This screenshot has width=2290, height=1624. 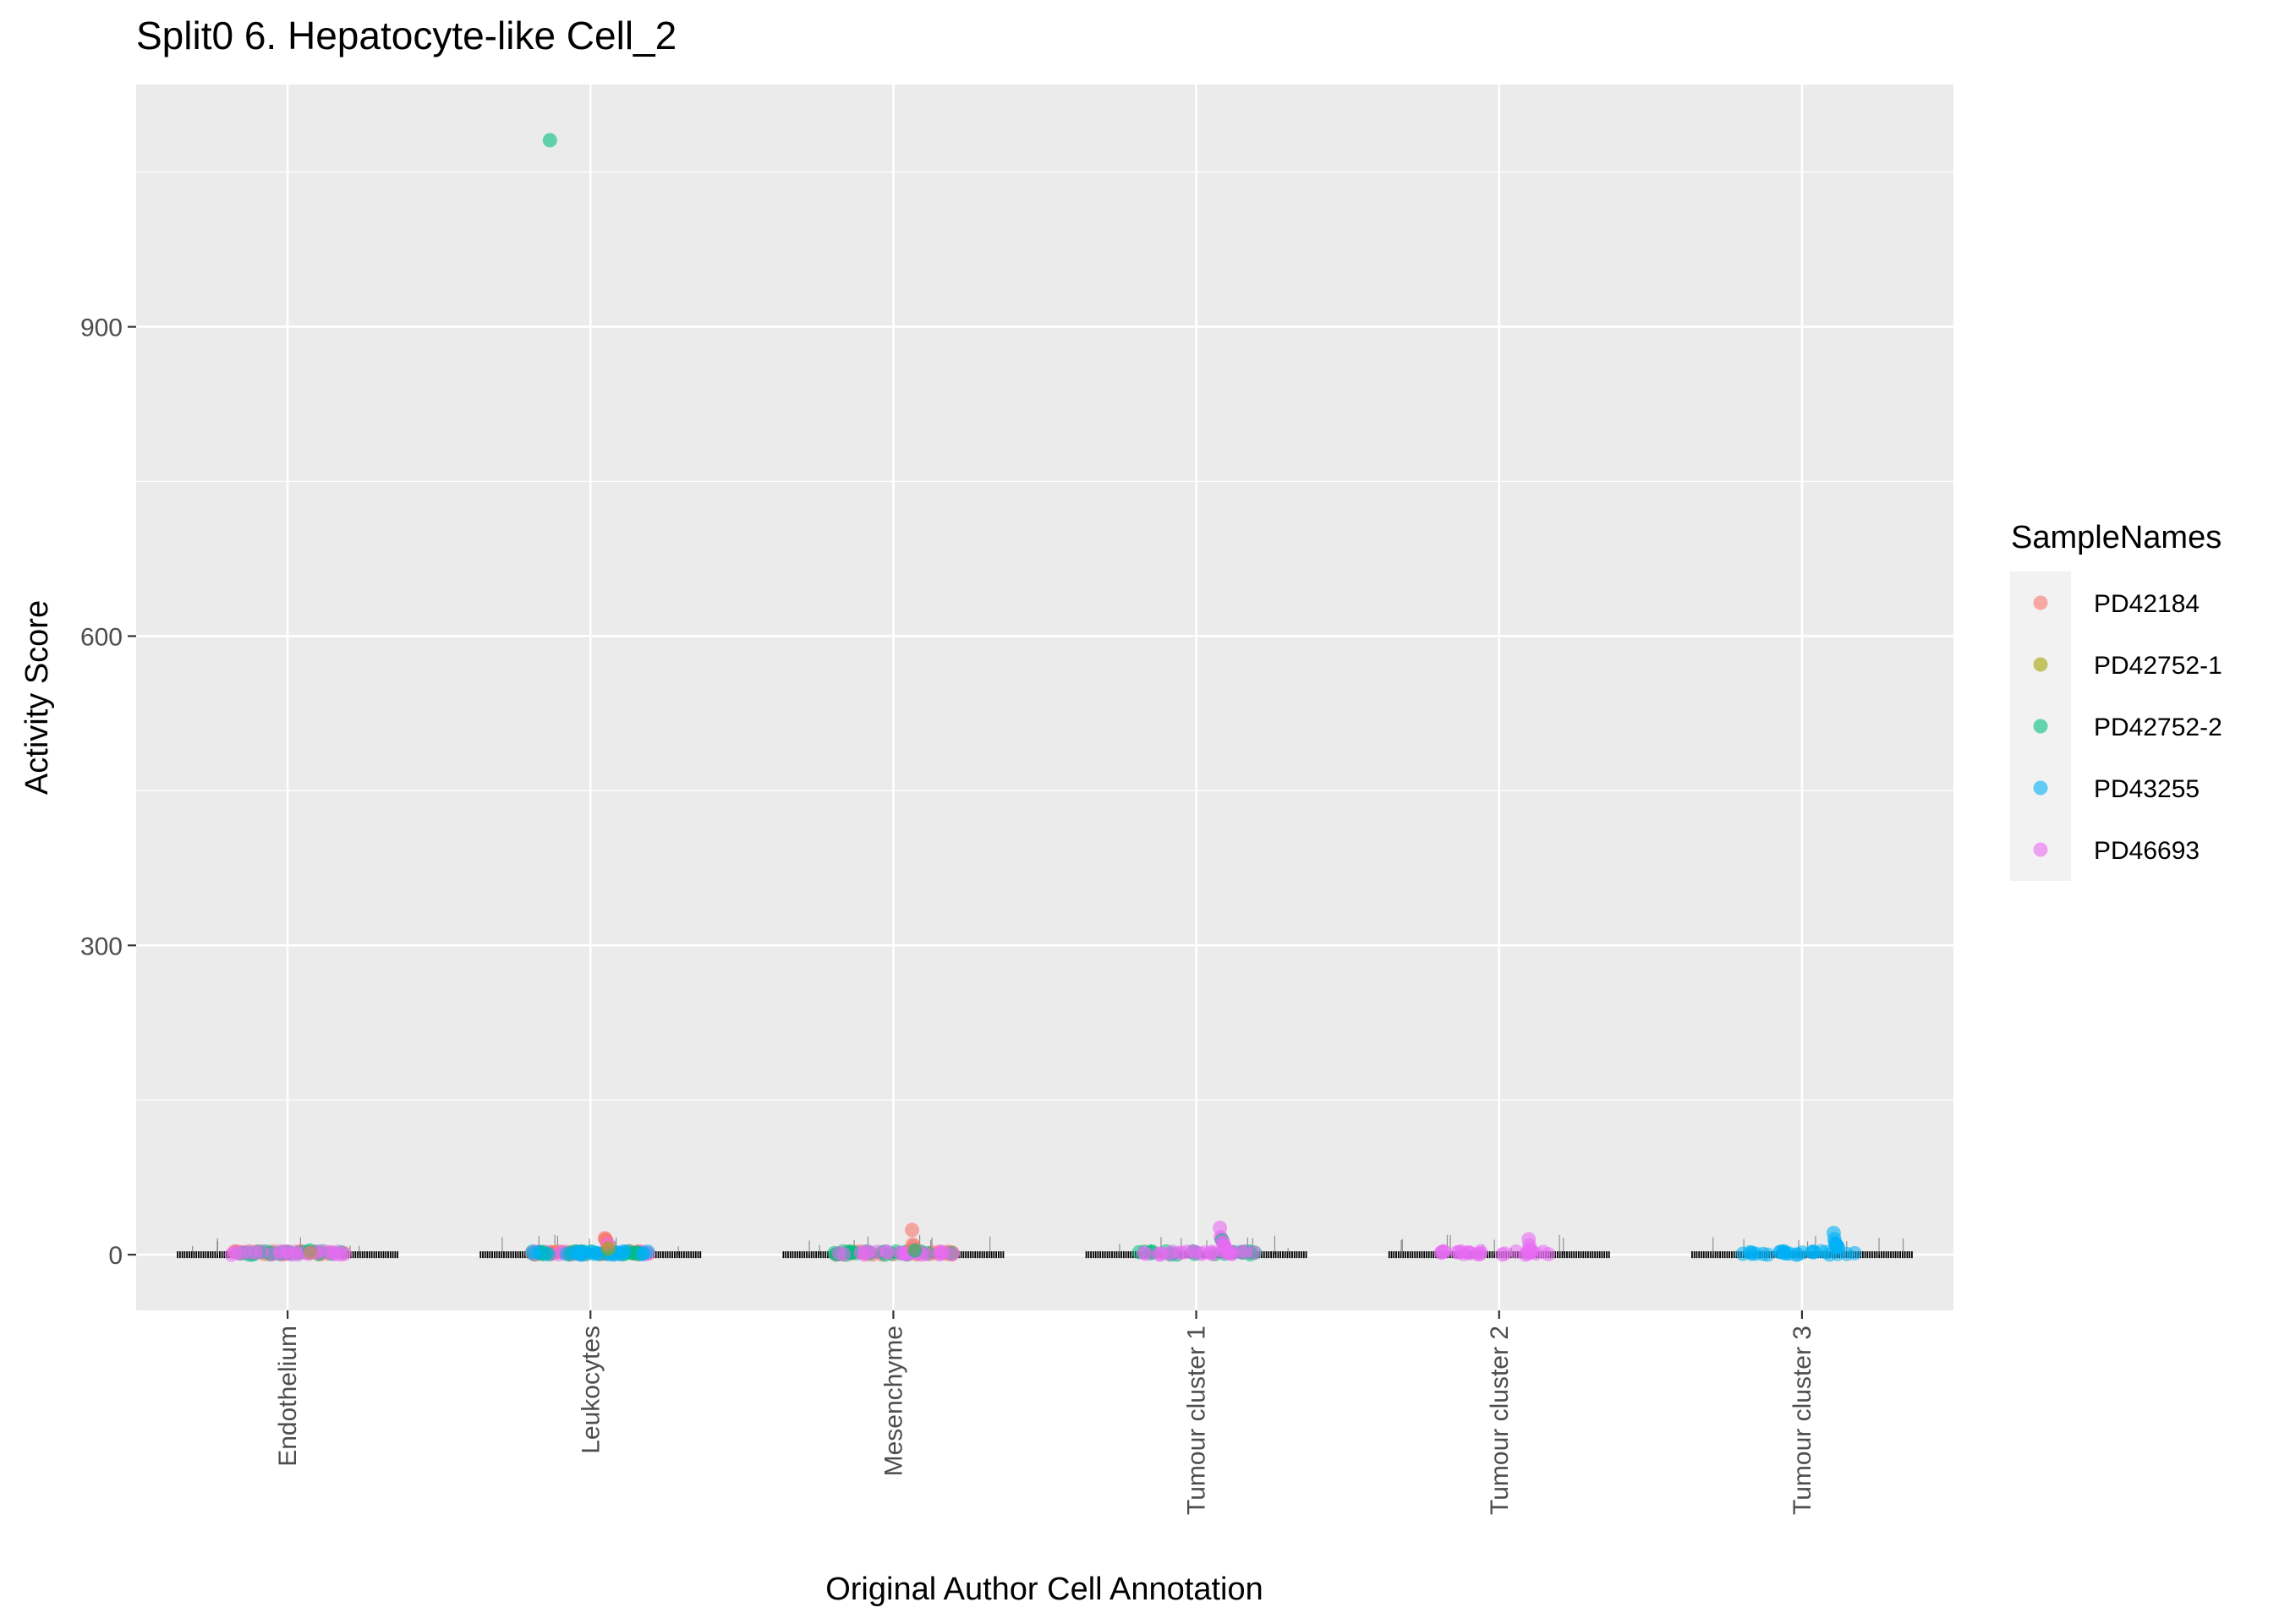 What do you see at coordinates (101, 328) in the screenshot?
I see `y-tick-label: 900` at bounding box center [101, 328].